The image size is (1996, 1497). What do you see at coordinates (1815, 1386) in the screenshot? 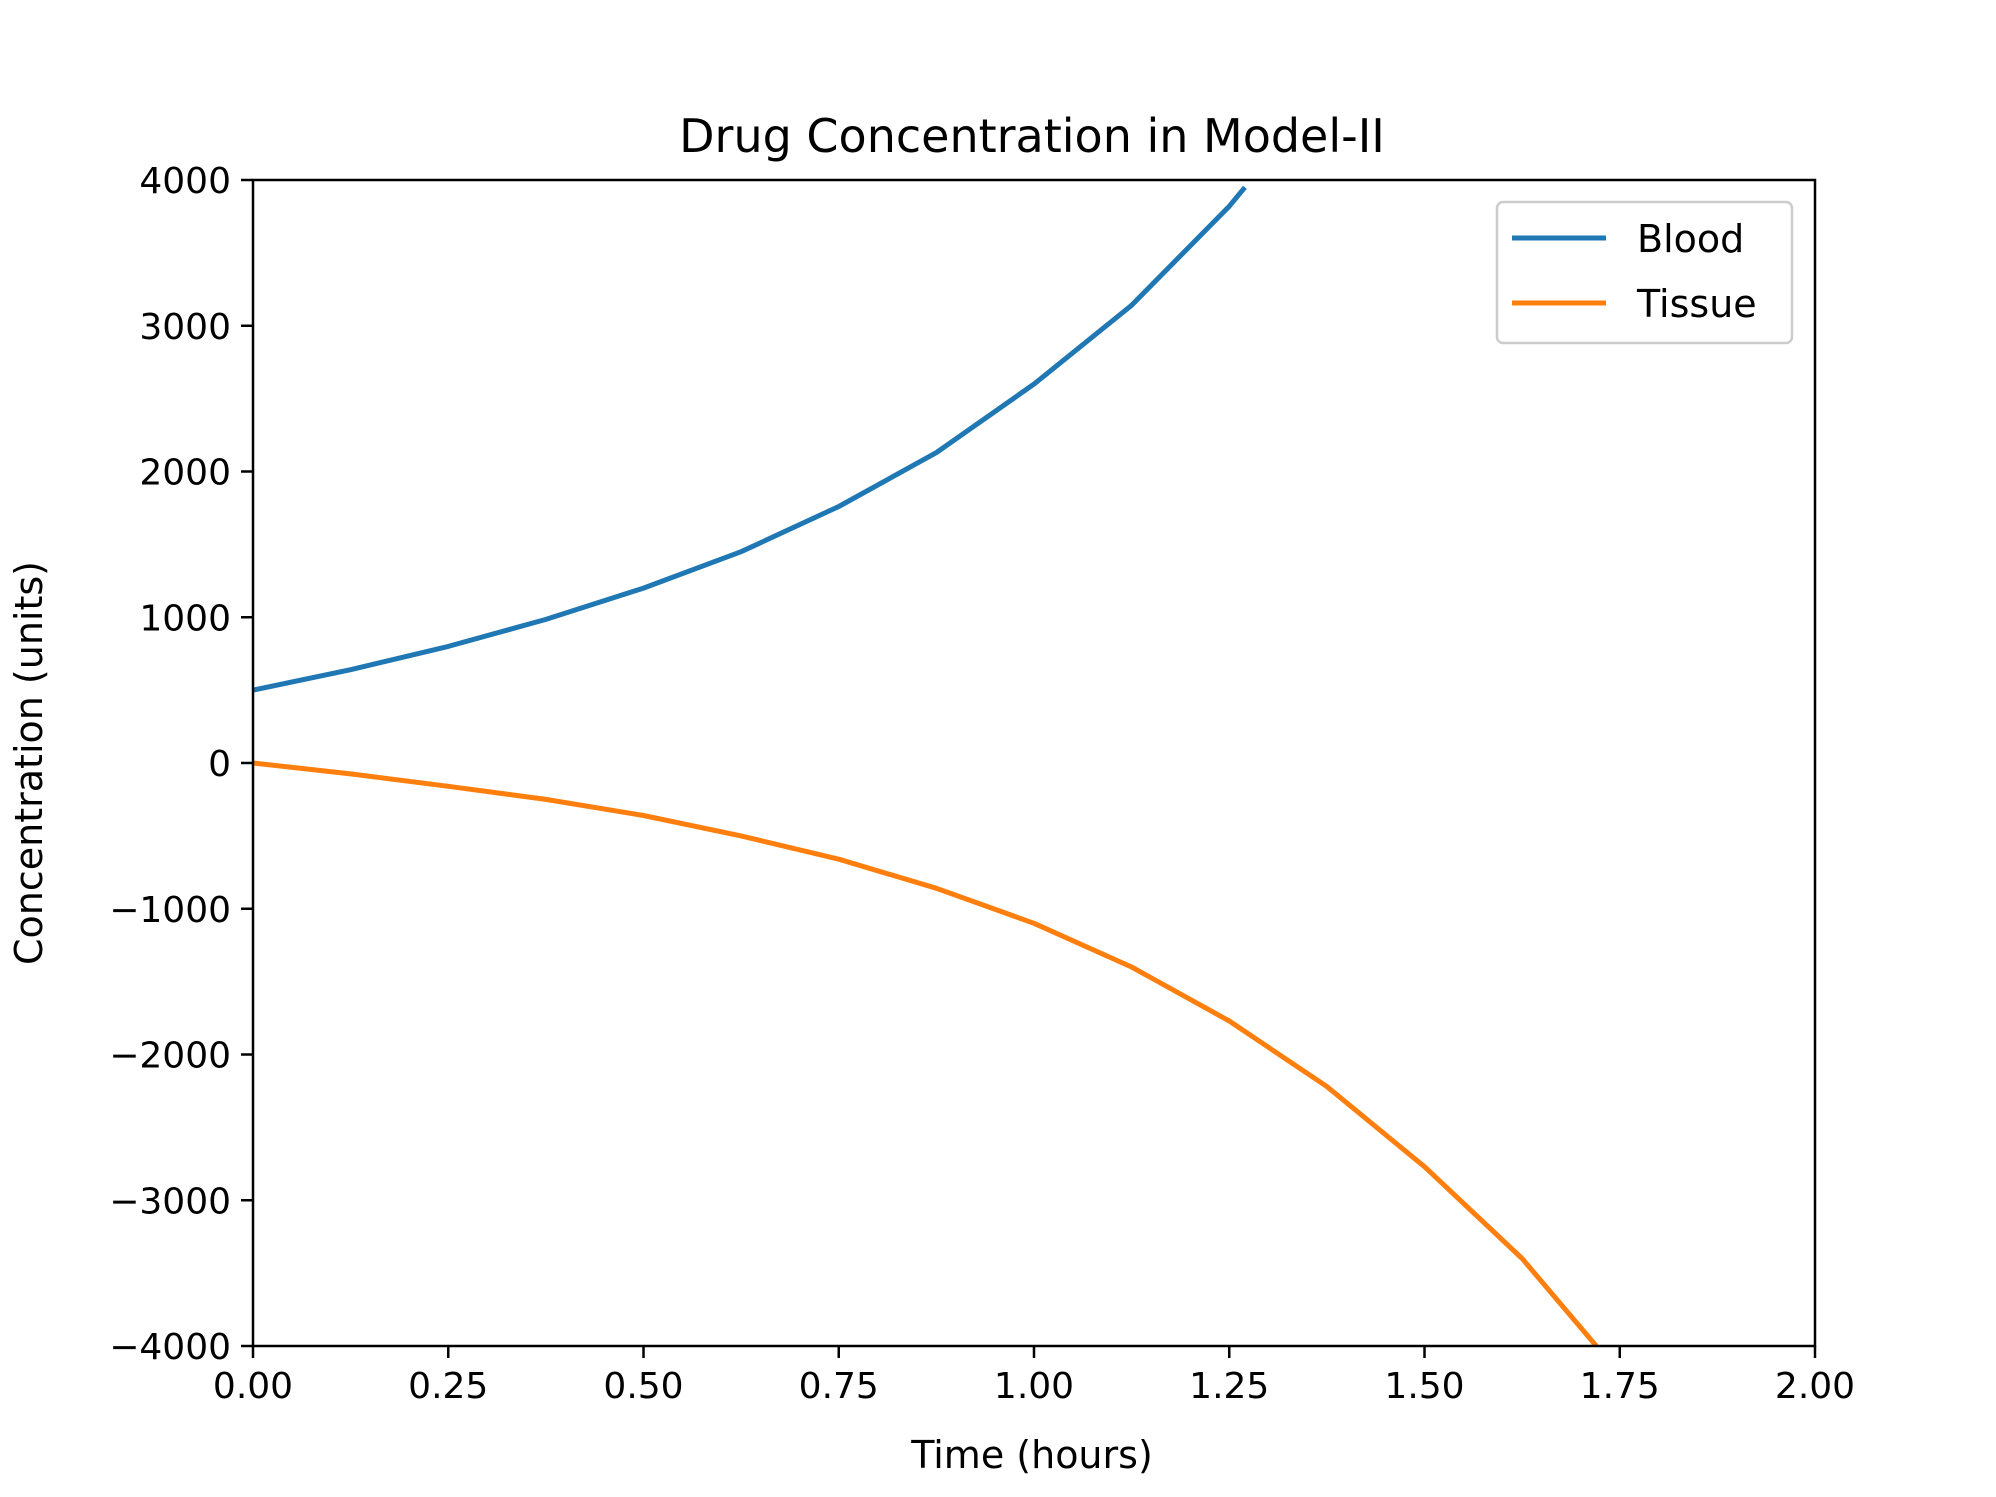
I see `x-tick-label: 2.00` at bounding box center [1815, 1386].